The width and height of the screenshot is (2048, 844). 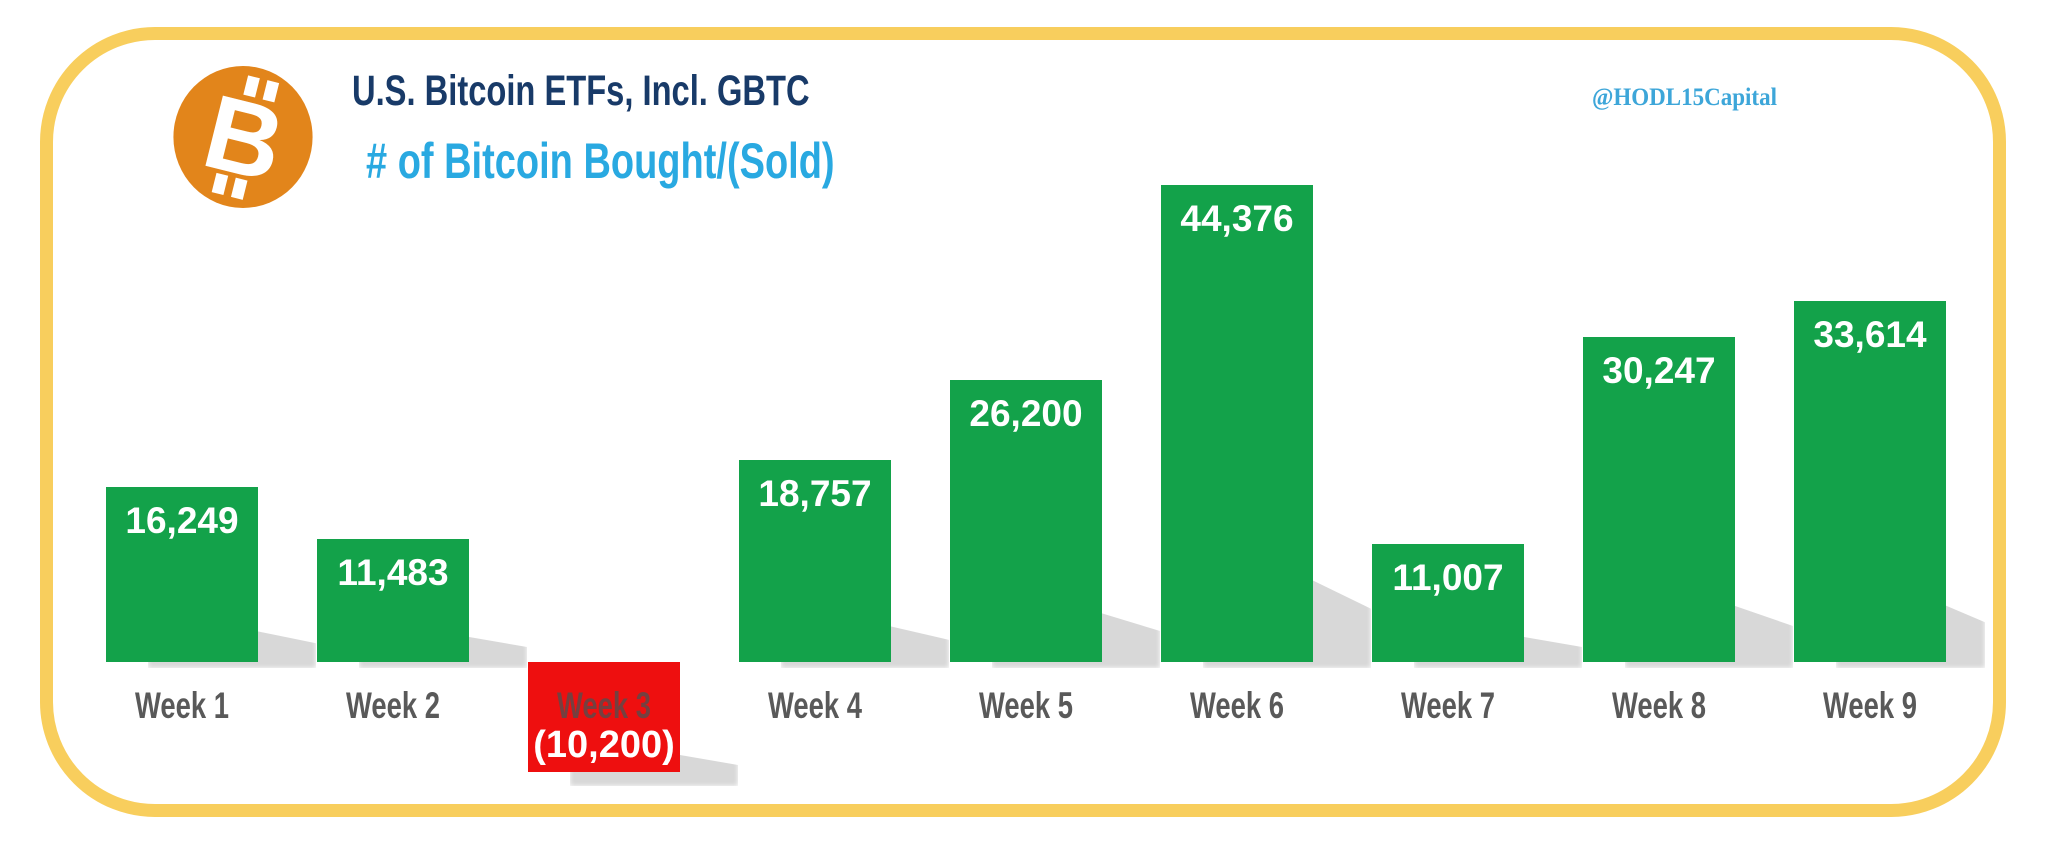 What do you see at coordinates (182, 520) in the screenshot?
I see `bar-value-label: 16,249` at bounding box center [182, 520].